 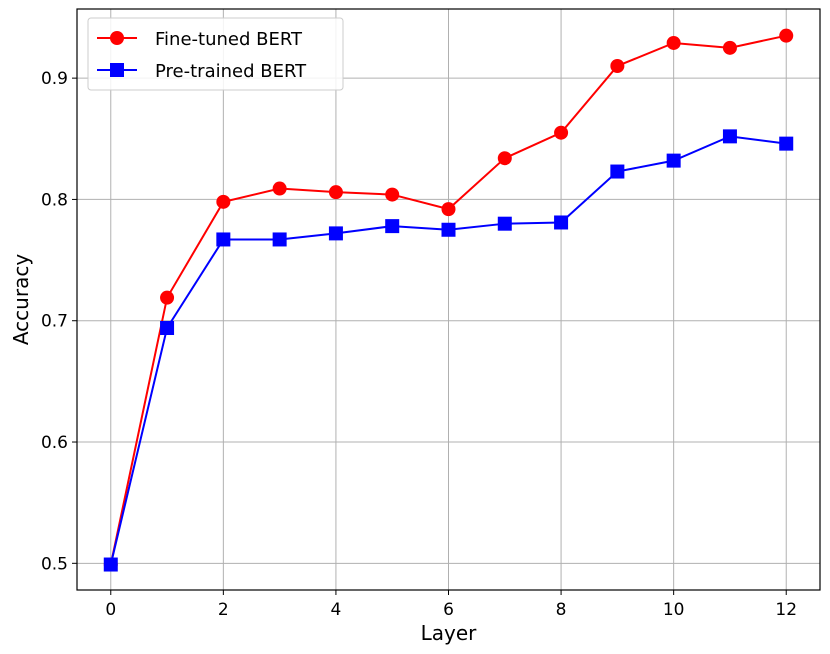 What do you see at coordinates (54, 443) in the screenshot?
I see `y-tick-label: 0.6` at bounding box center [54, 443].